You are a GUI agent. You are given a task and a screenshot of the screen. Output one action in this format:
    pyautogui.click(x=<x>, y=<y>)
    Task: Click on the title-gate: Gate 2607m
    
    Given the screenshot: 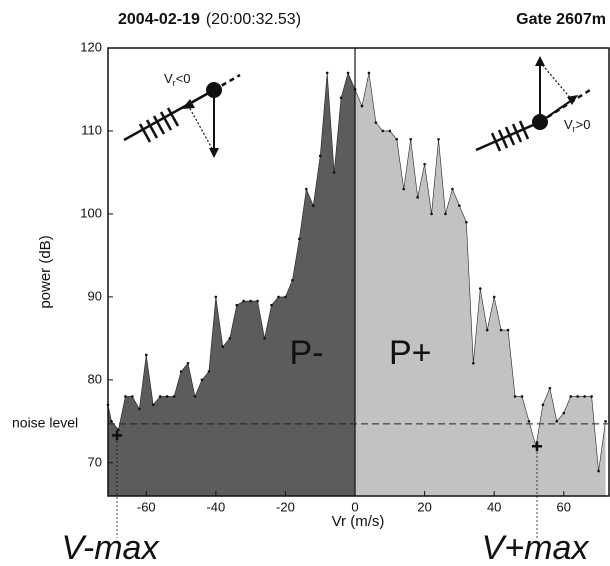 What is the action you would take?
    pyautogui.click(x=561, y=19)
    